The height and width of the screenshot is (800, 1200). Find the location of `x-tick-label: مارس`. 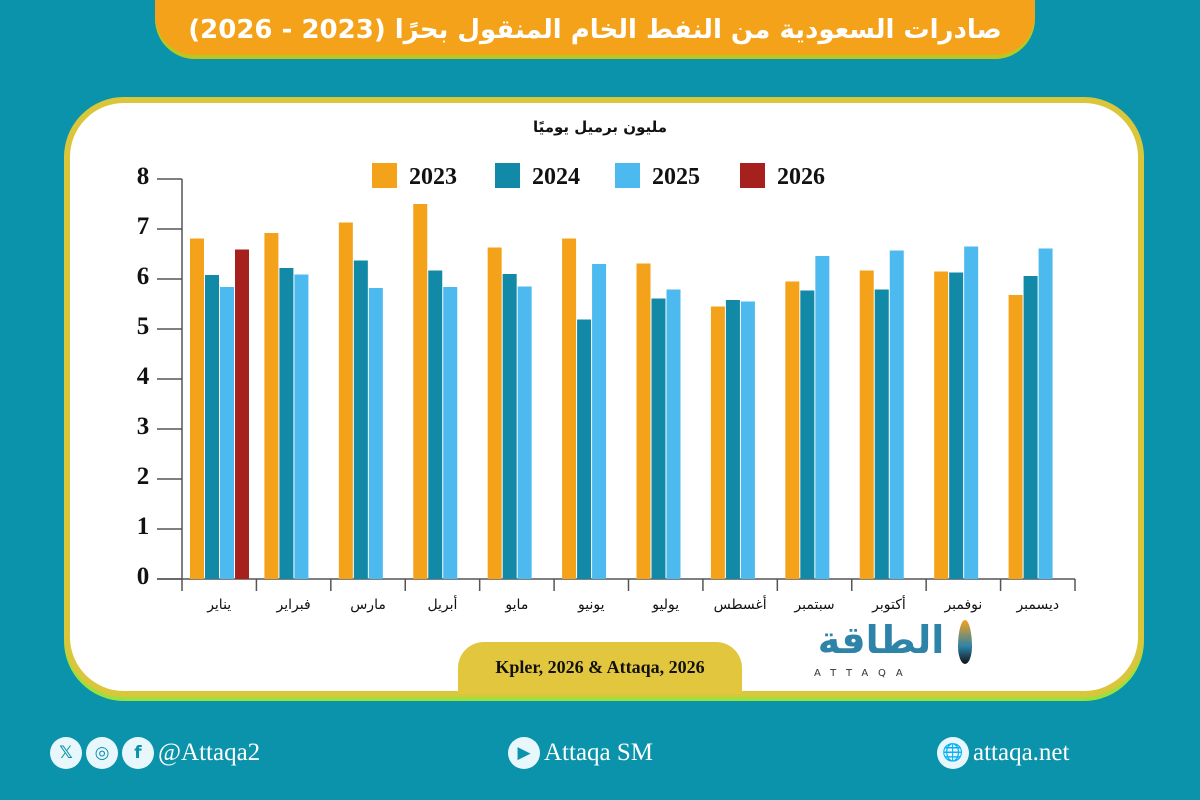

x-tick-label: مارس is located at coordinates (368, 605).